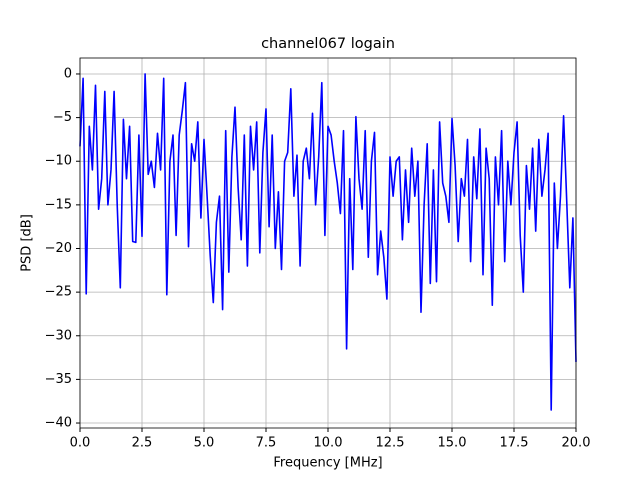  I want to click on y-axis-label: PSD [dB], so click(27, 243).